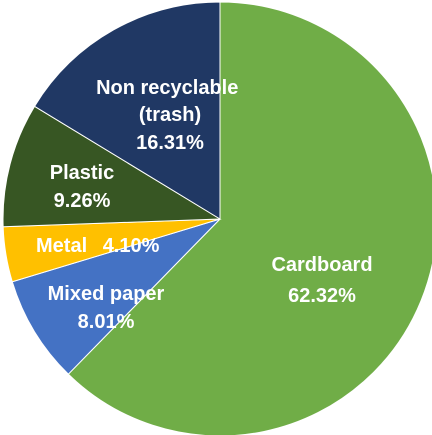 This screenshot has width=432, height=435. What do you see at coordinates (61, 246) in the screenshot?
I see `metal-category-label: Metal` at bounding box center [61, 246].